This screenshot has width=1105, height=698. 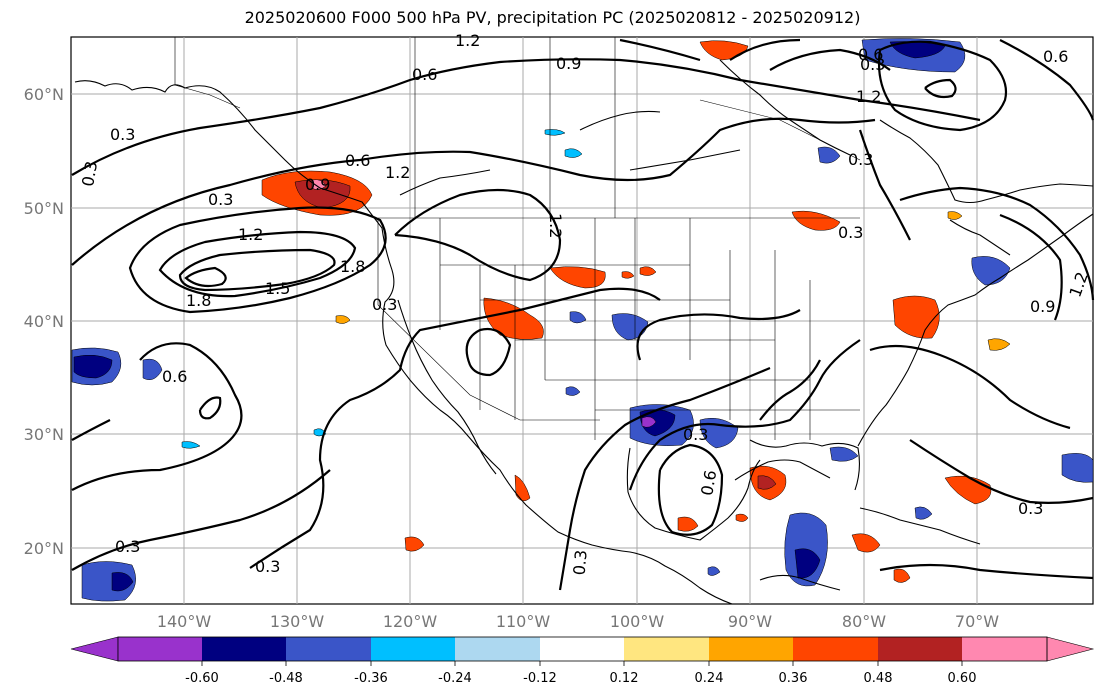 What do you see at coordinates (44, 548) in the screenshot?
I see `lat-label-20n: 20°N` at bounding box center [44, 548].